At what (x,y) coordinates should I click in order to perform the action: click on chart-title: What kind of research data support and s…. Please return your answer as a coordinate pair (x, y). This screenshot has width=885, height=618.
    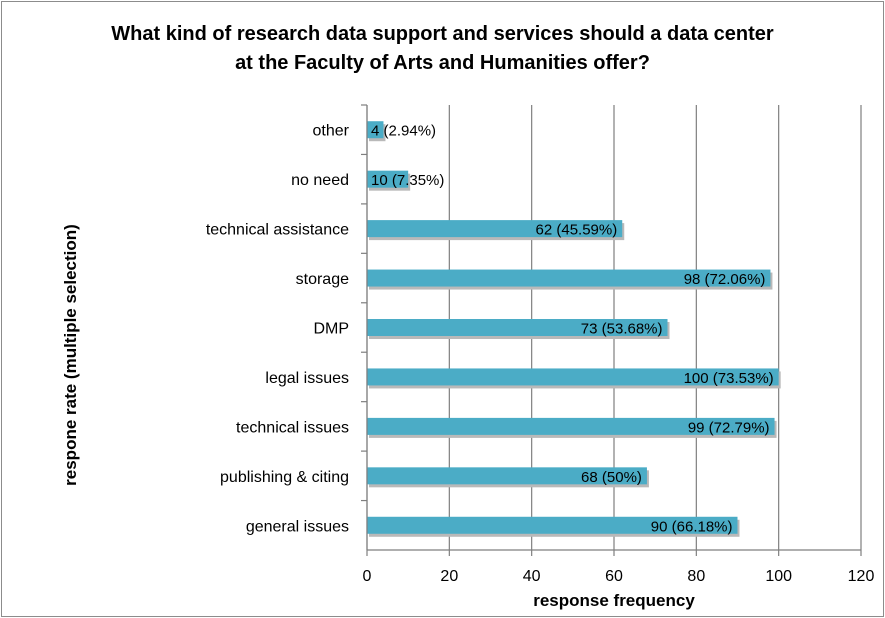
    Looking at the image, I should click on (442, 49).